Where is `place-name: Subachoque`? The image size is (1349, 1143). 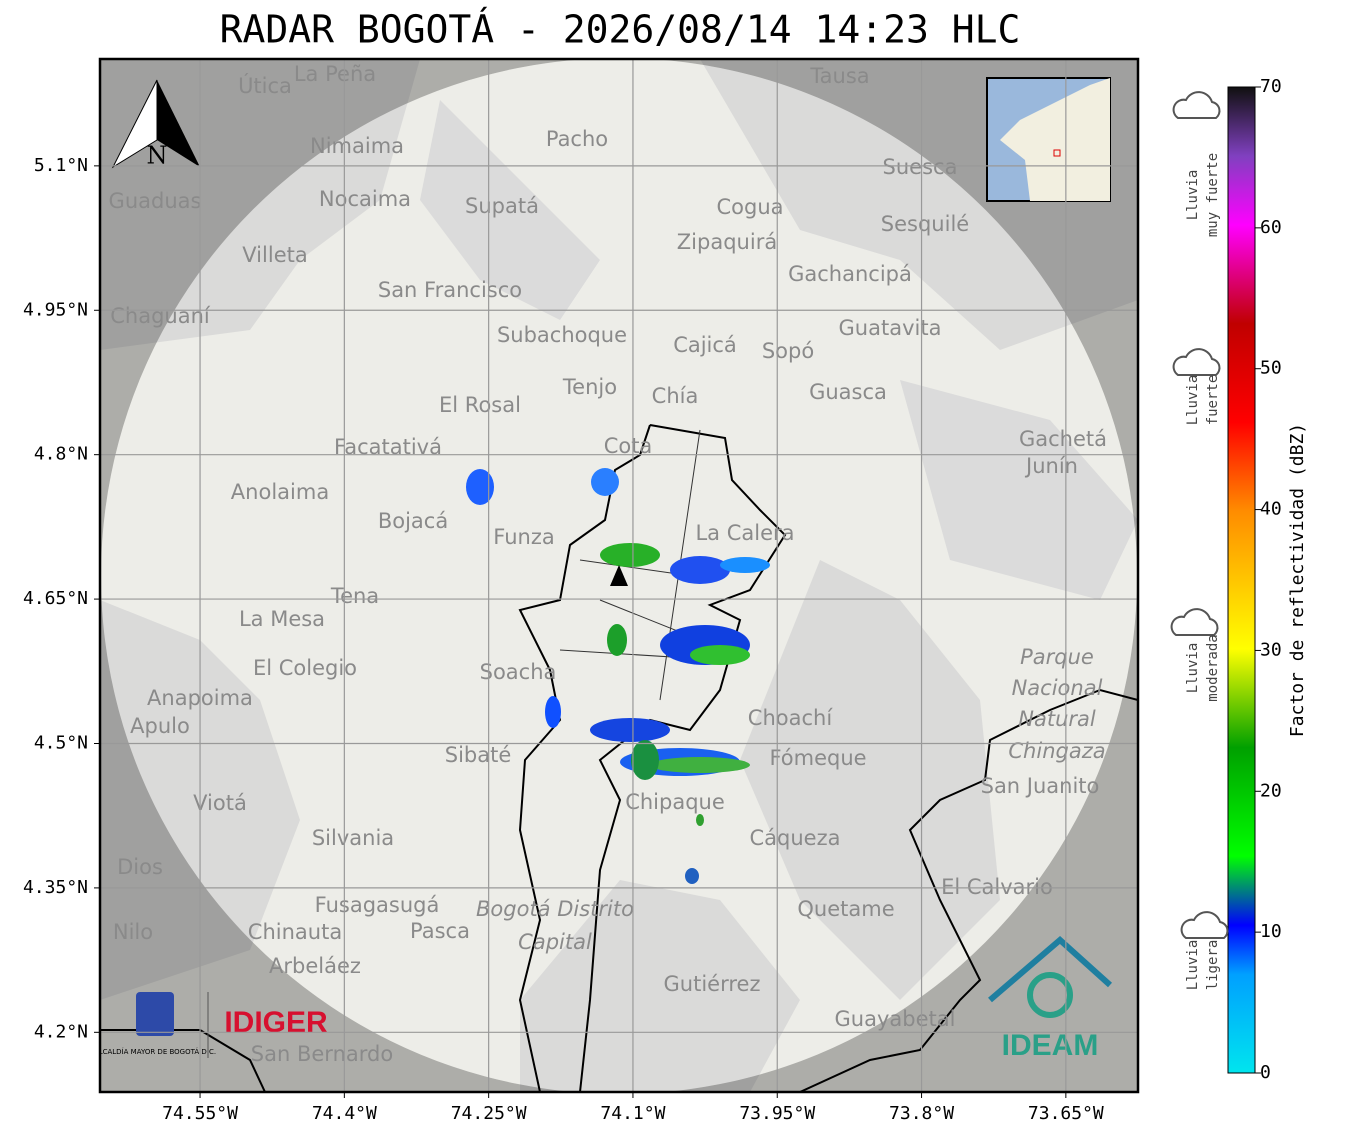 place-name: Subachoque is located at coordinates (562, 335).